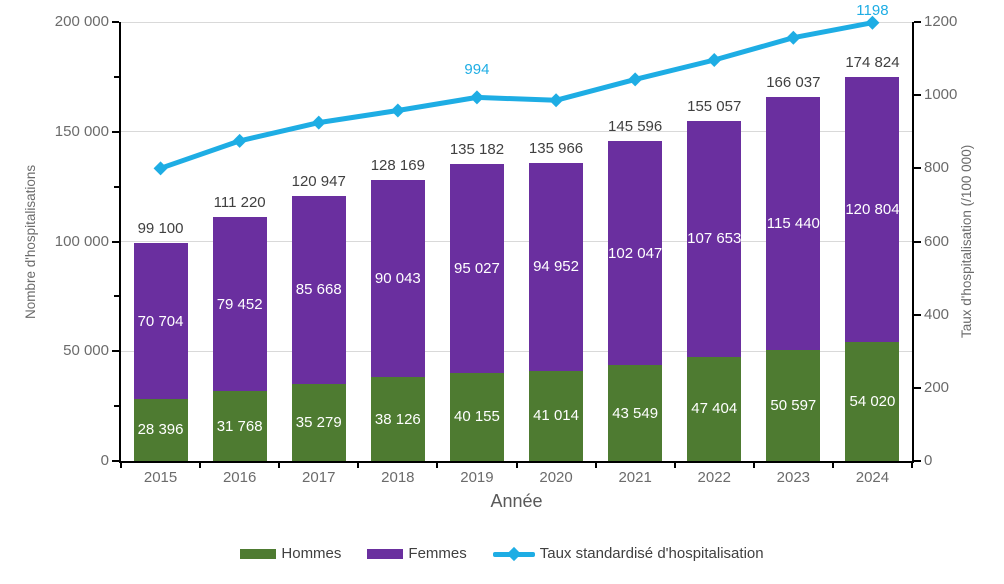 The height and width of the screenshot is (584, 1004). Describe the element at coordinates (81, 131) in the screenshot. I see `y-tick-label-left: 150 000` at that location.